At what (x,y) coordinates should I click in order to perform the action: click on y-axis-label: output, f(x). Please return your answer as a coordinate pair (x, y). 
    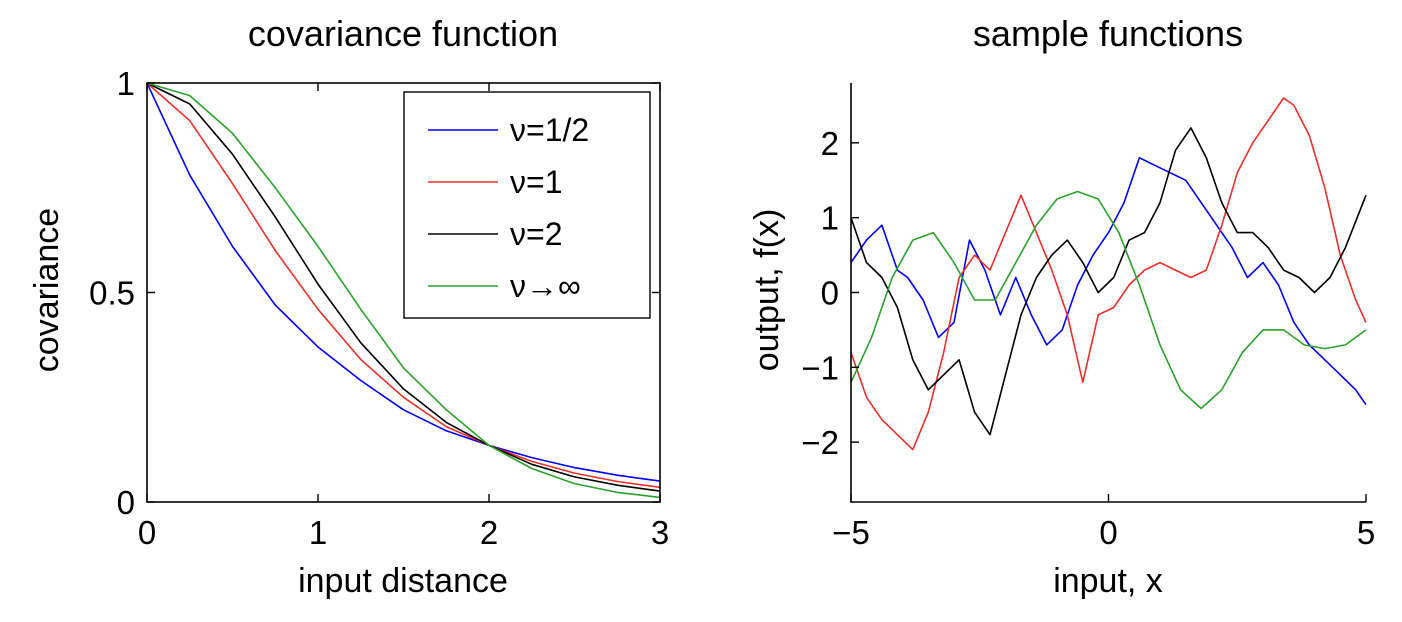
    Looking at the image, I should click on (767, 290).